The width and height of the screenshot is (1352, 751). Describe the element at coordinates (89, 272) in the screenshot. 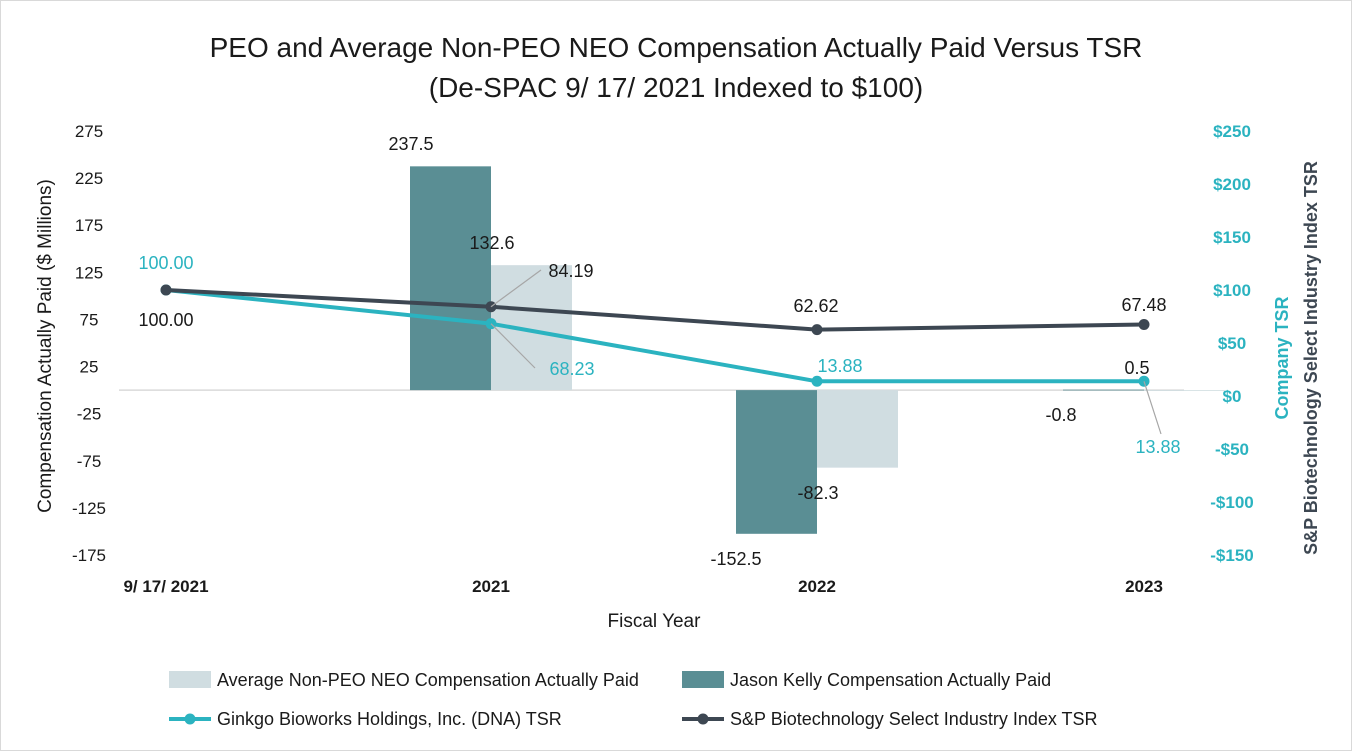

I see `left-tick-label: 125` at that location.